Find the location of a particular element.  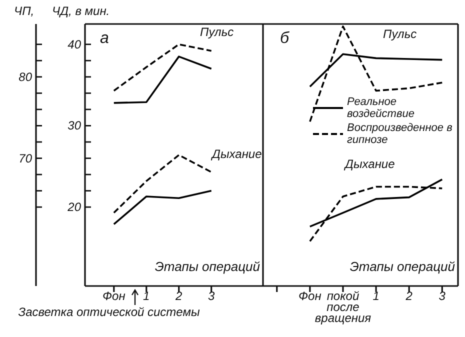

y-tick-label: 30 is located at coordinates (75, 125).